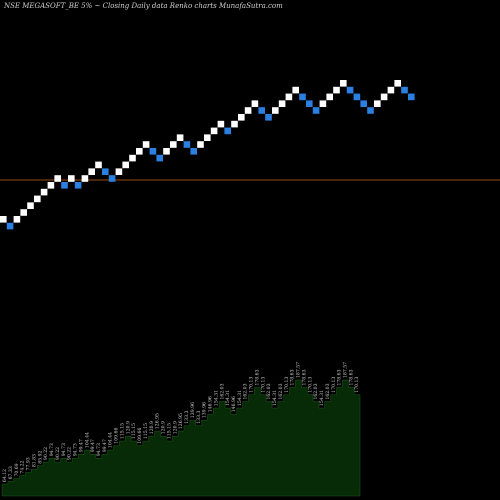 This screenshot has height=500, width=500. Describe the element at coordinates (34, 460) in the screenshot. I see `value-label: 81.83` at that location.